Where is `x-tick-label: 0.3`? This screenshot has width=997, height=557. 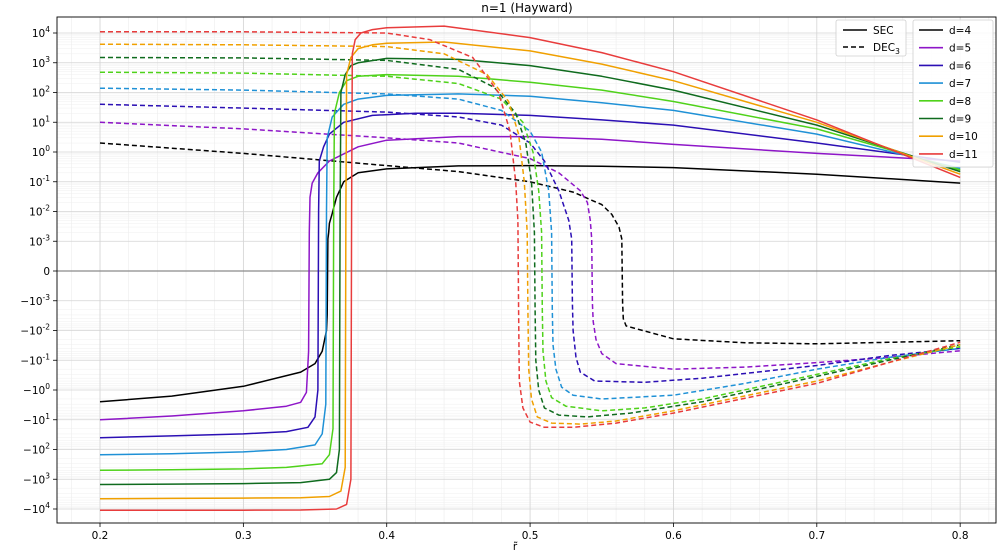 x-tick-label: 0.3 is located at coordinates (243, 536).